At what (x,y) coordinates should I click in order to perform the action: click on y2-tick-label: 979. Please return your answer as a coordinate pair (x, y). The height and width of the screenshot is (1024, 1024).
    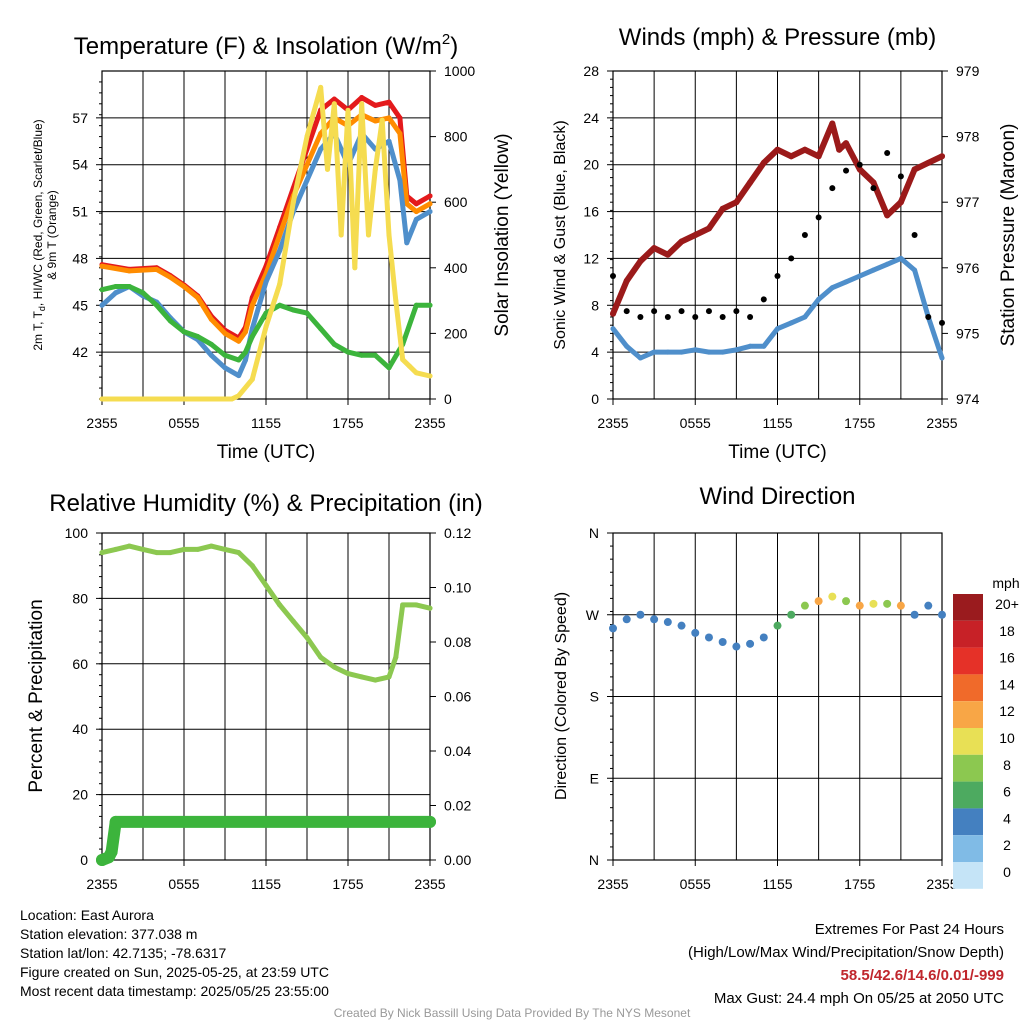
    Looking at the image, I should click on (968, 71).